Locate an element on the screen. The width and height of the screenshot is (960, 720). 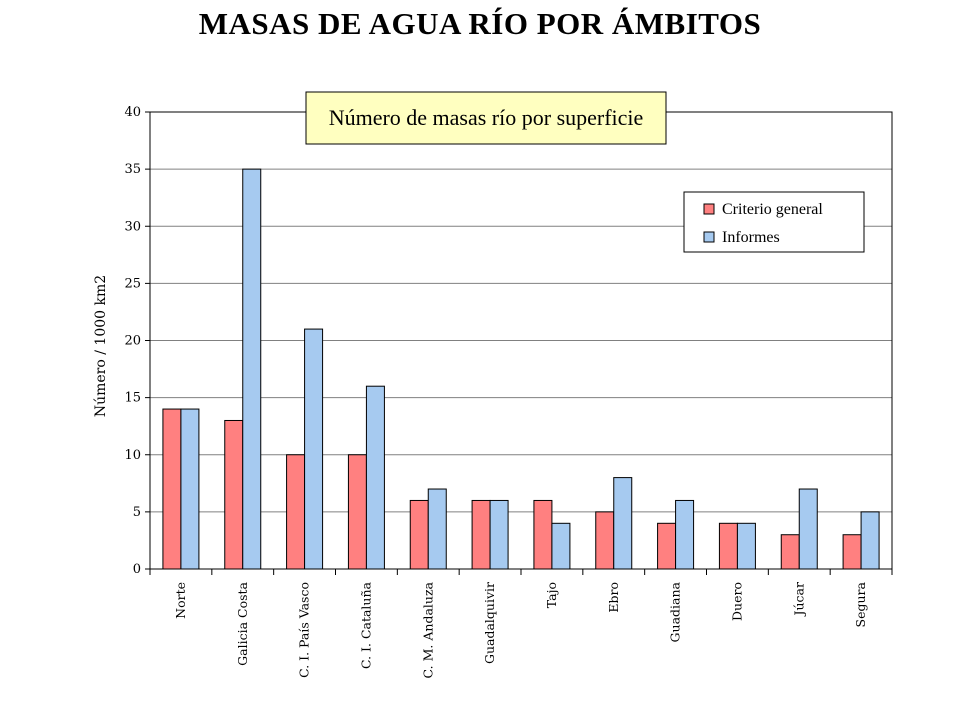
chart-title-box: Número de masas río por superficie is located at coordinates (486, 118).